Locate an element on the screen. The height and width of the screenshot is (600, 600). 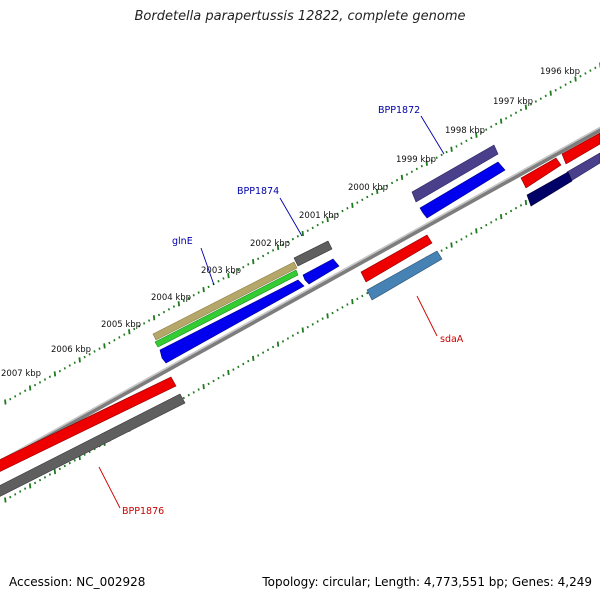
gene-label: sdaA is located at coordinates (452, 339).